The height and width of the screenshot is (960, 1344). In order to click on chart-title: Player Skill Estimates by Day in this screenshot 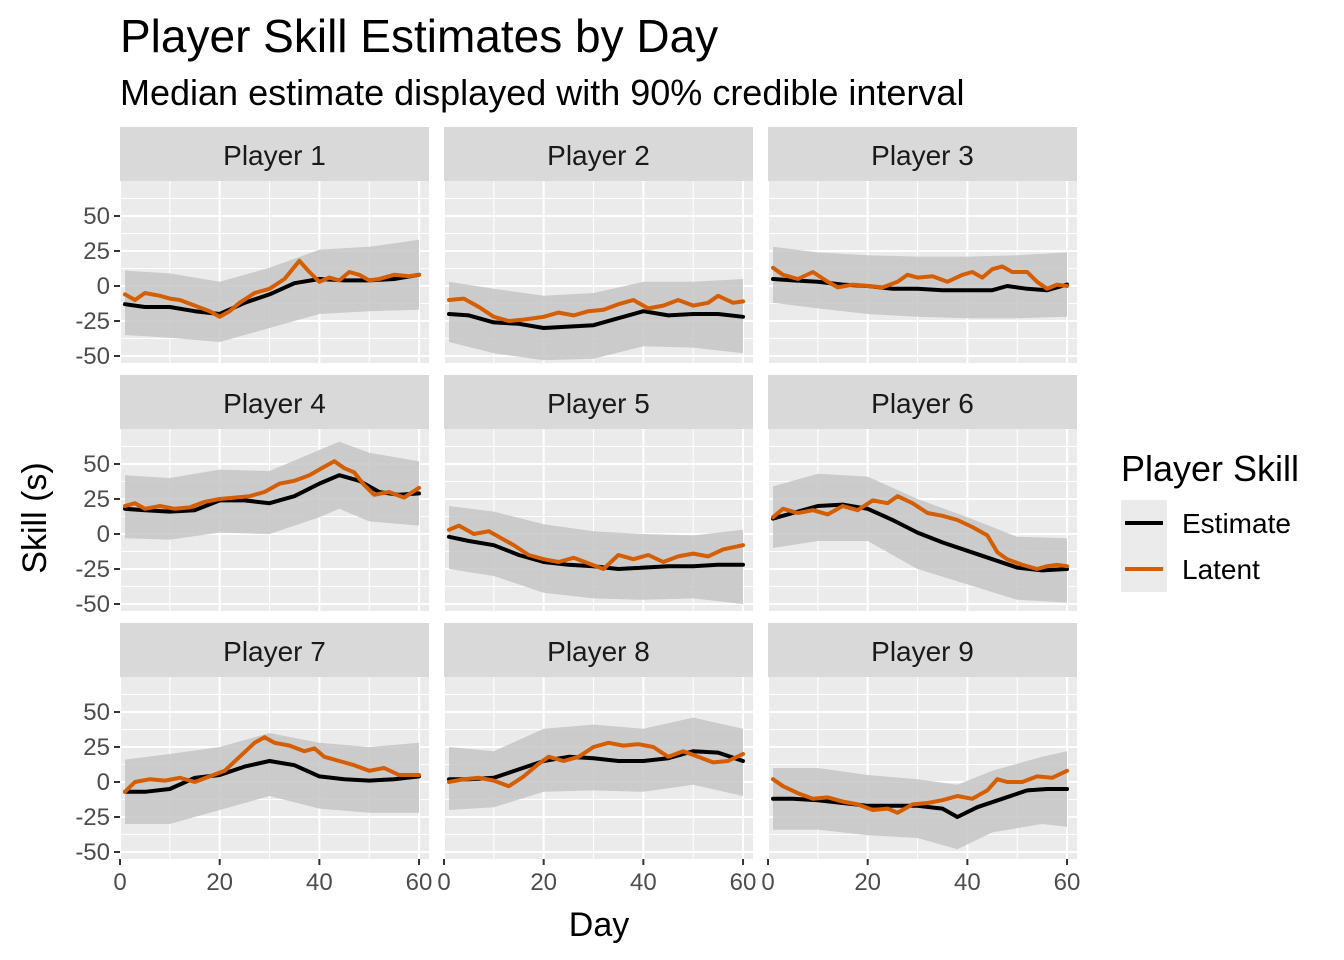, I will do `click(419, 36)`.